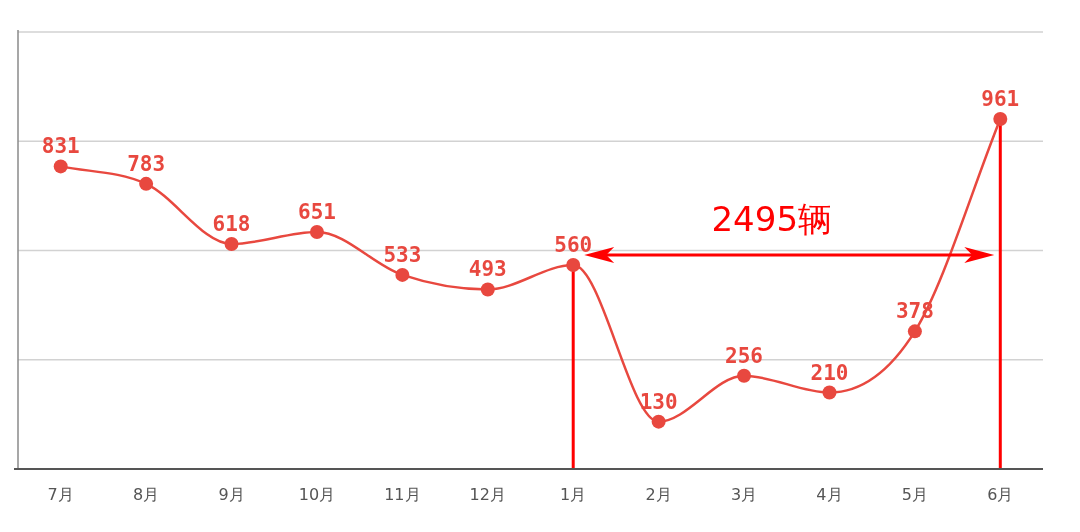 The image size is (1080, 532). What do you see at coordinates (402, 494) in the screenshot?
I see `x-tick-label: 11月` at bounding box center [402, 494].